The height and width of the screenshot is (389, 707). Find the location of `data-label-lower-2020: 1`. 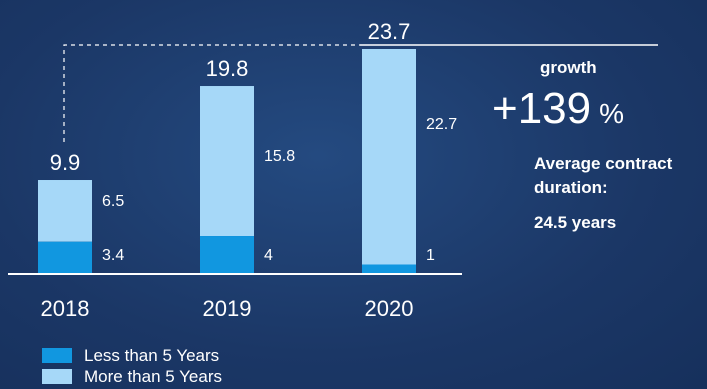

data-label-lower-2020: 1 is located at coordinates (430, 255).